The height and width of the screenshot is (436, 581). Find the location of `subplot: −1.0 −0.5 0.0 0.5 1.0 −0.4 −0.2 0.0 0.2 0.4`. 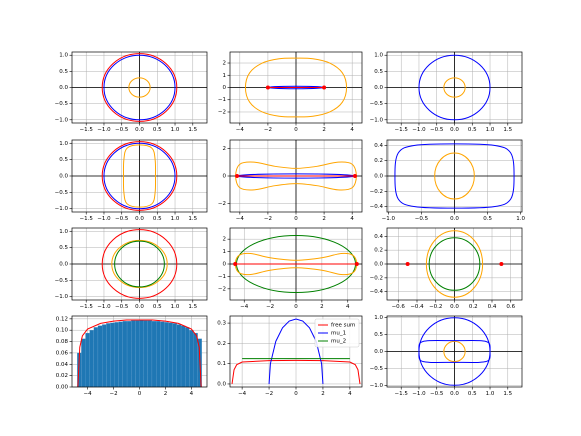

subplot: −1.0 −0.5 0.0 0.5 1.0 −0.4 −0.2 0.0 0.2 0.4 is located at coordinates (448, 180).